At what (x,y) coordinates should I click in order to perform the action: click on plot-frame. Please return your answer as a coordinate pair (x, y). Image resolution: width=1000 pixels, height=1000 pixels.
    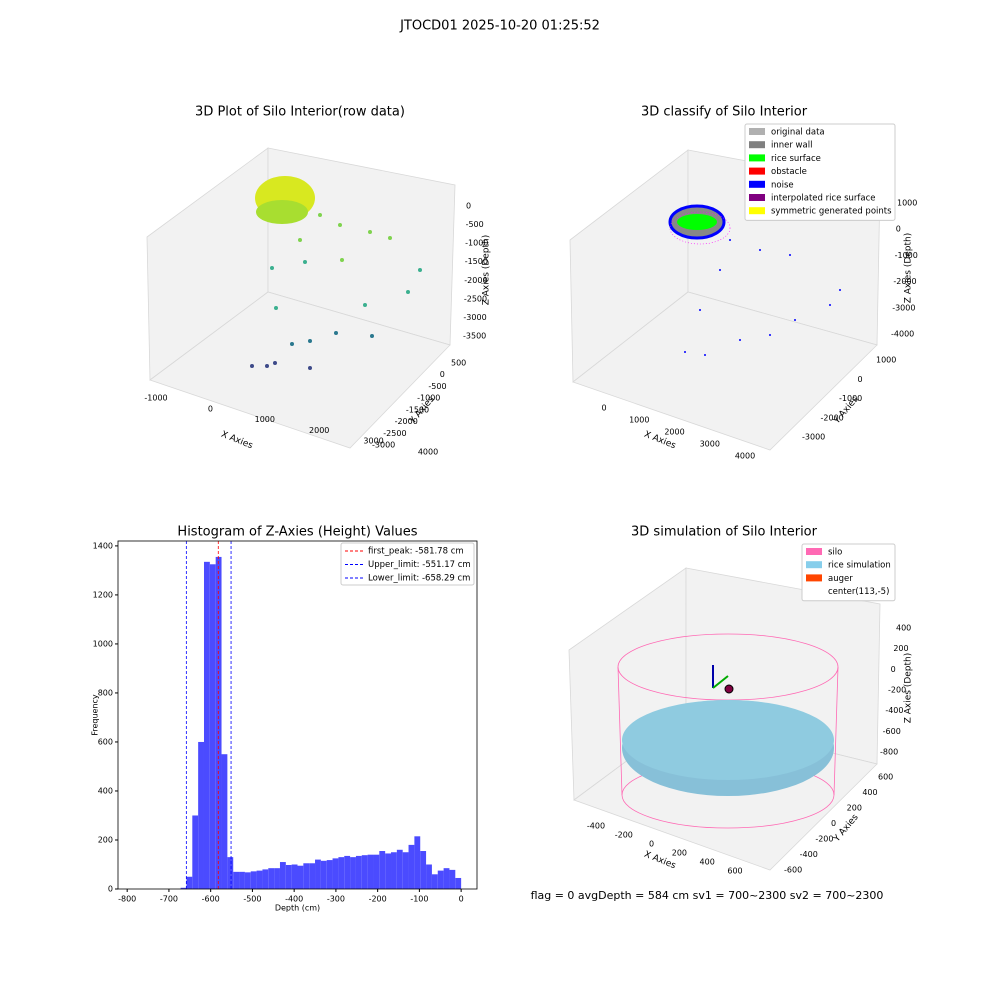
    Looking at the image, I should click on (297, 715).